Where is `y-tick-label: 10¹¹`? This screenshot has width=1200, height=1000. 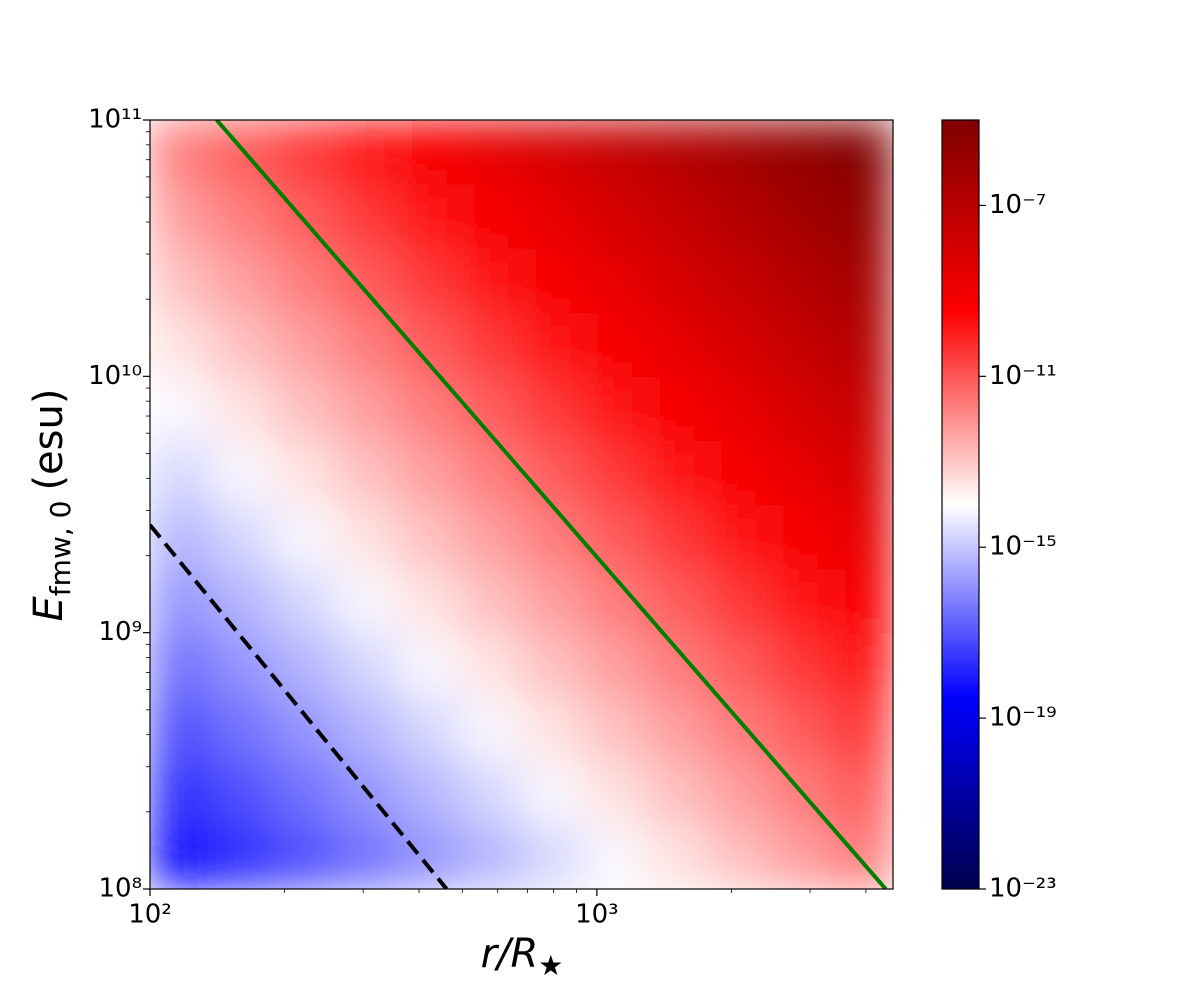 y-tick-label: 10¹¹ is located at coordinates (115, 120).